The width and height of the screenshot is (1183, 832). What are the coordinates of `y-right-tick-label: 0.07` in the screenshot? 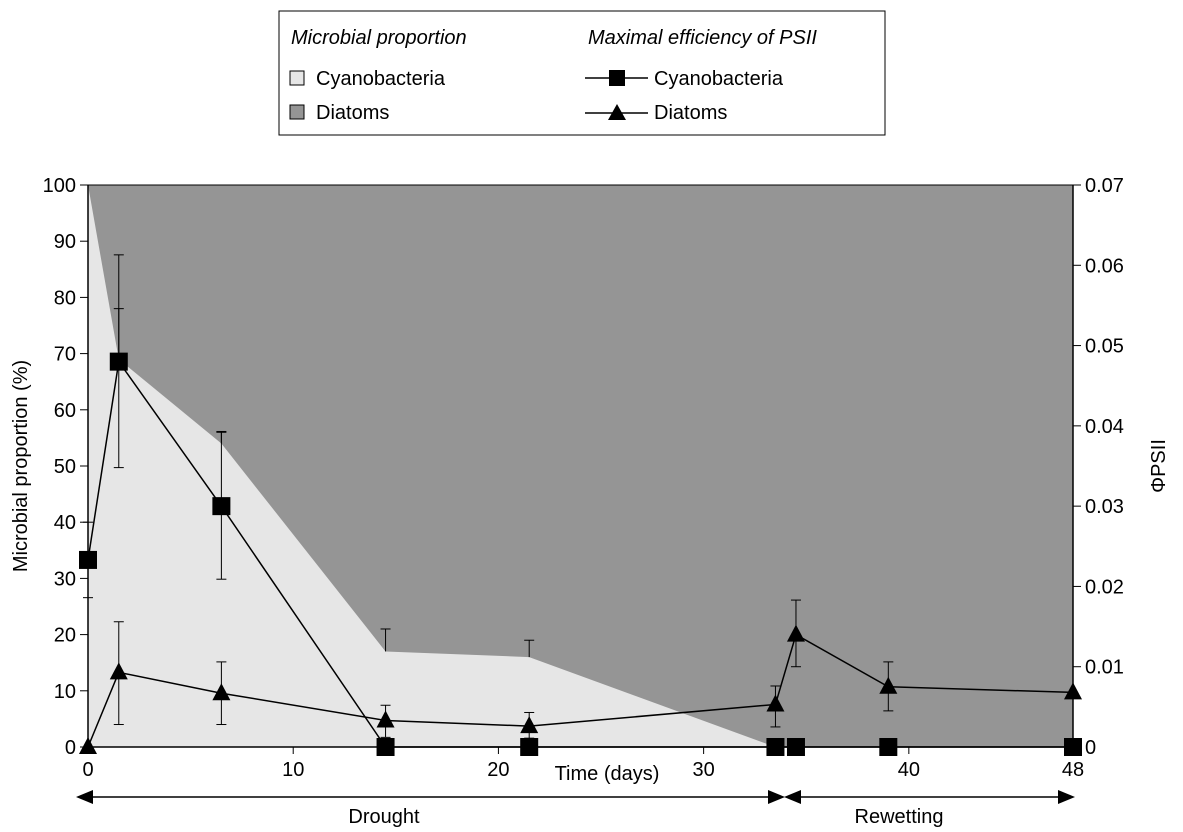 It's located at (1104, 186).